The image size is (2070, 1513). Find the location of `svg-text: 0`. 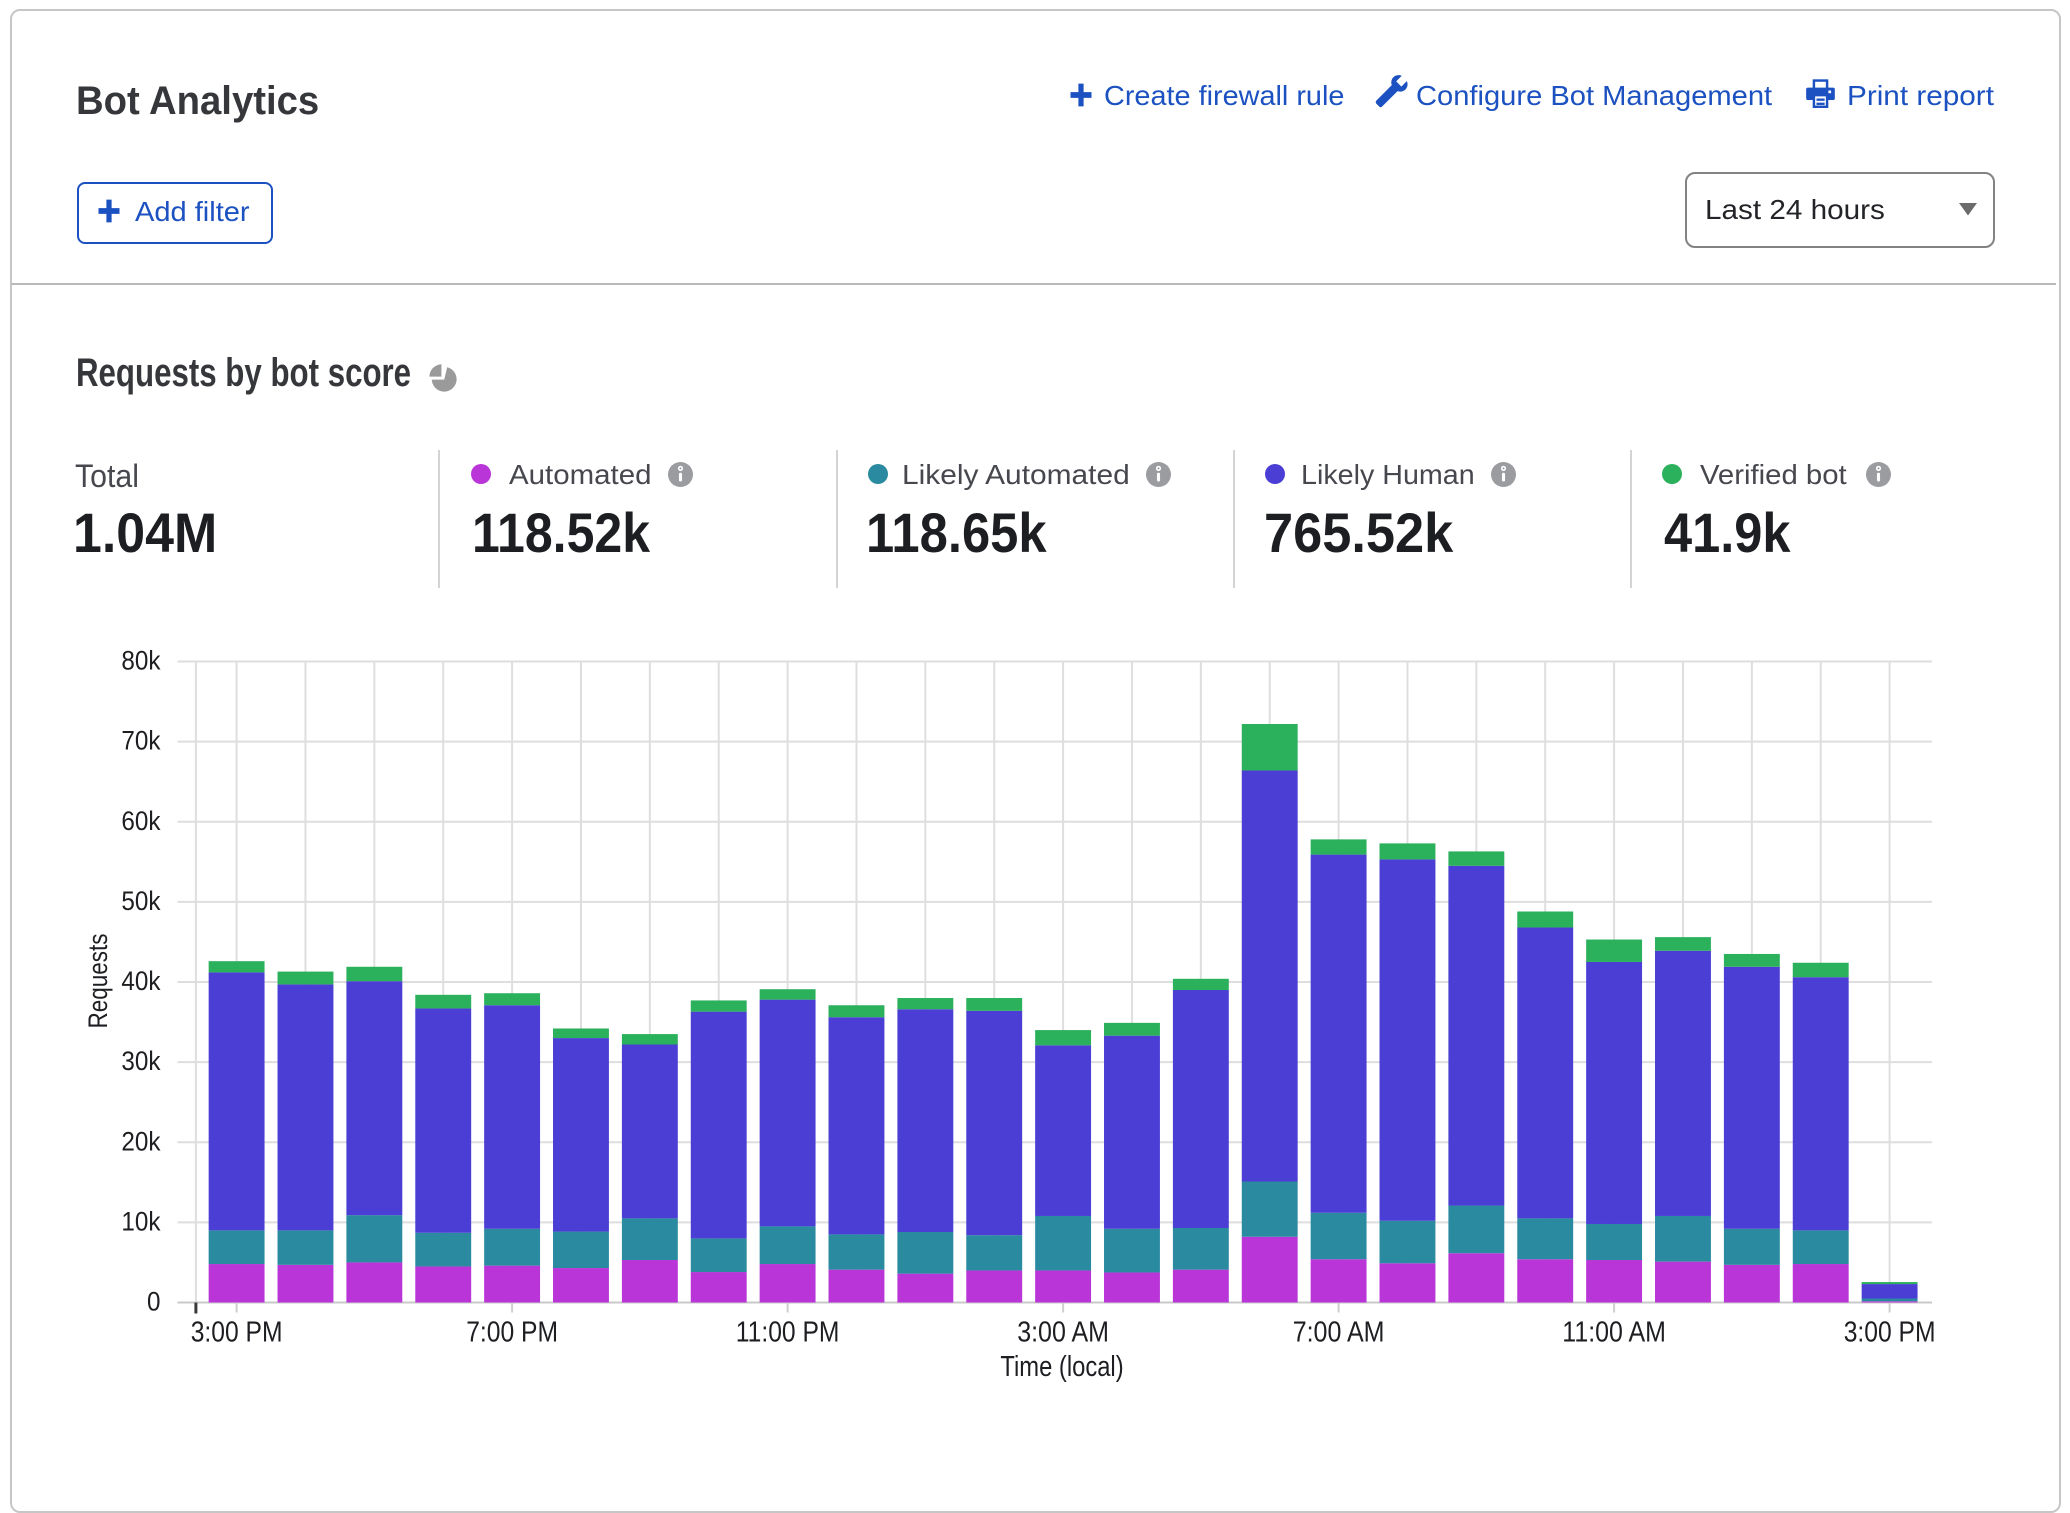

svg-text: 0 is located at coordinates (154, 1302).